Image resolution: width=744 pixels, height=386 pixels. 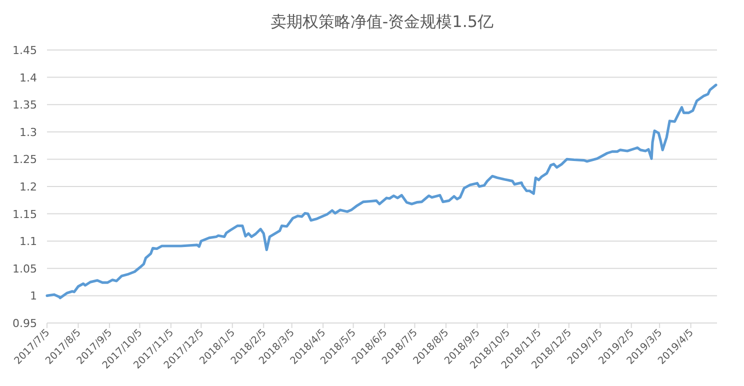 I want to click on y-tick-label: 1, so click(x=33, y=296).